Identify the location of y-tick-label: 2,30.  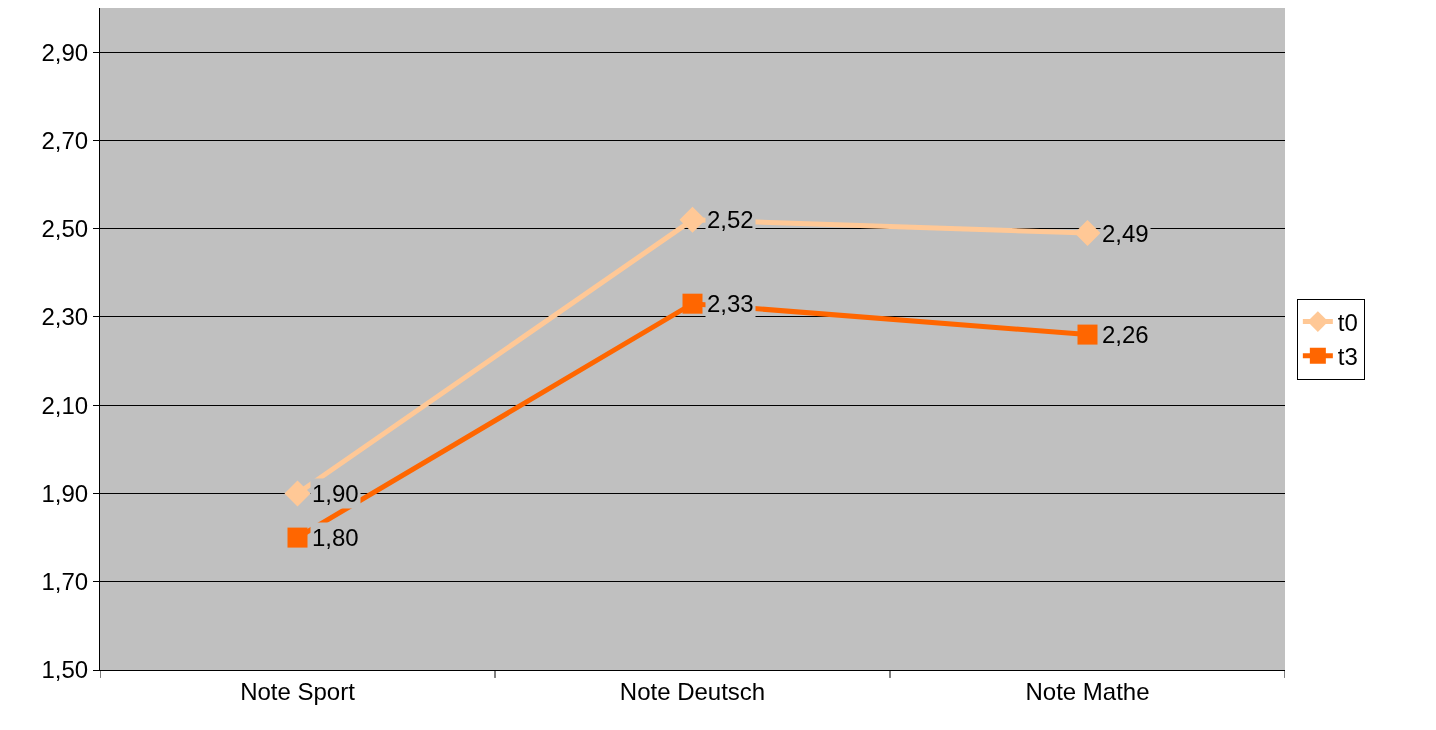
(65, 317).